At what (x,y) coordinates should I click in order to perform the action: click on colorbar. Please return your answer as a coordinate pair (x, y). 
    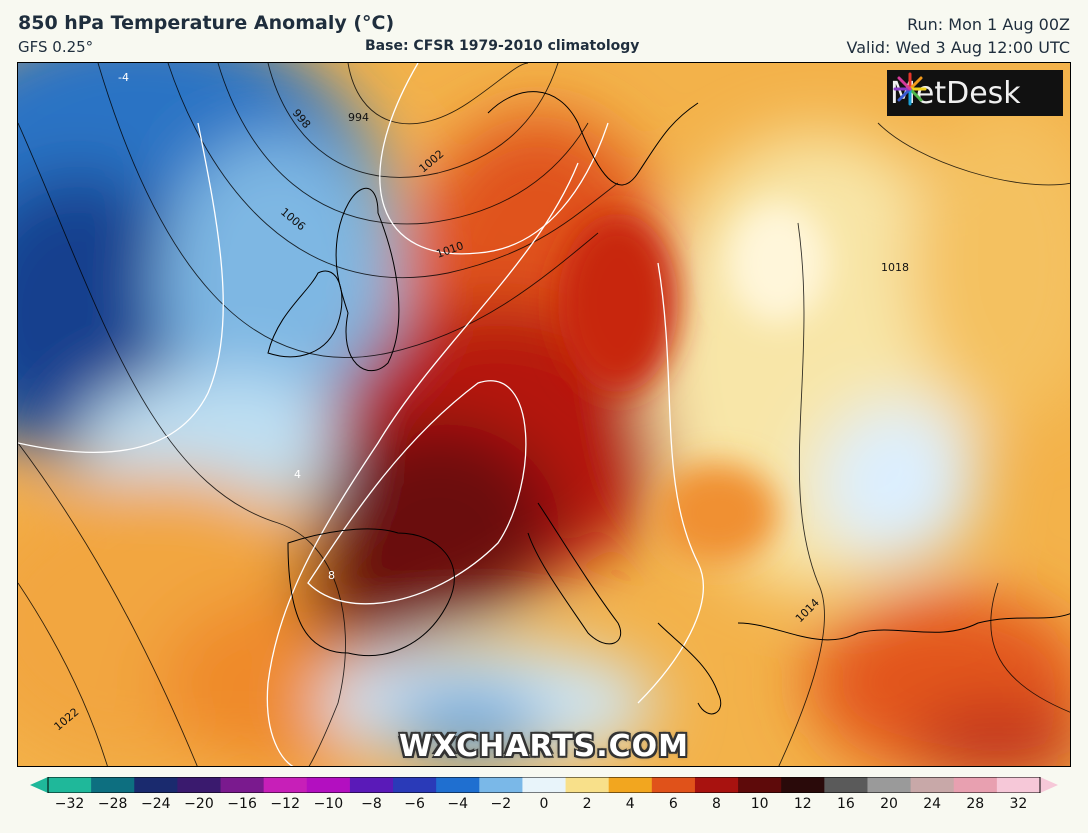
    Looking at the image, I should click on (544, 785).